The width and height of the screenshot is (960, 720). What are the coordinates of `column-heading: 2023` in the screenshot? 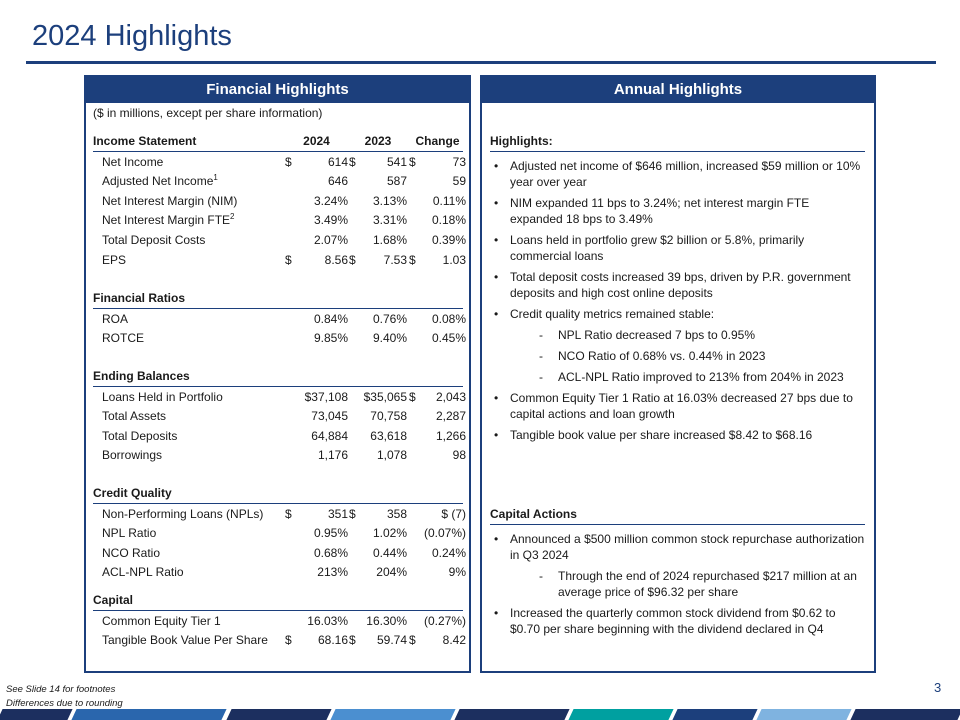 It's located at (378, 141).